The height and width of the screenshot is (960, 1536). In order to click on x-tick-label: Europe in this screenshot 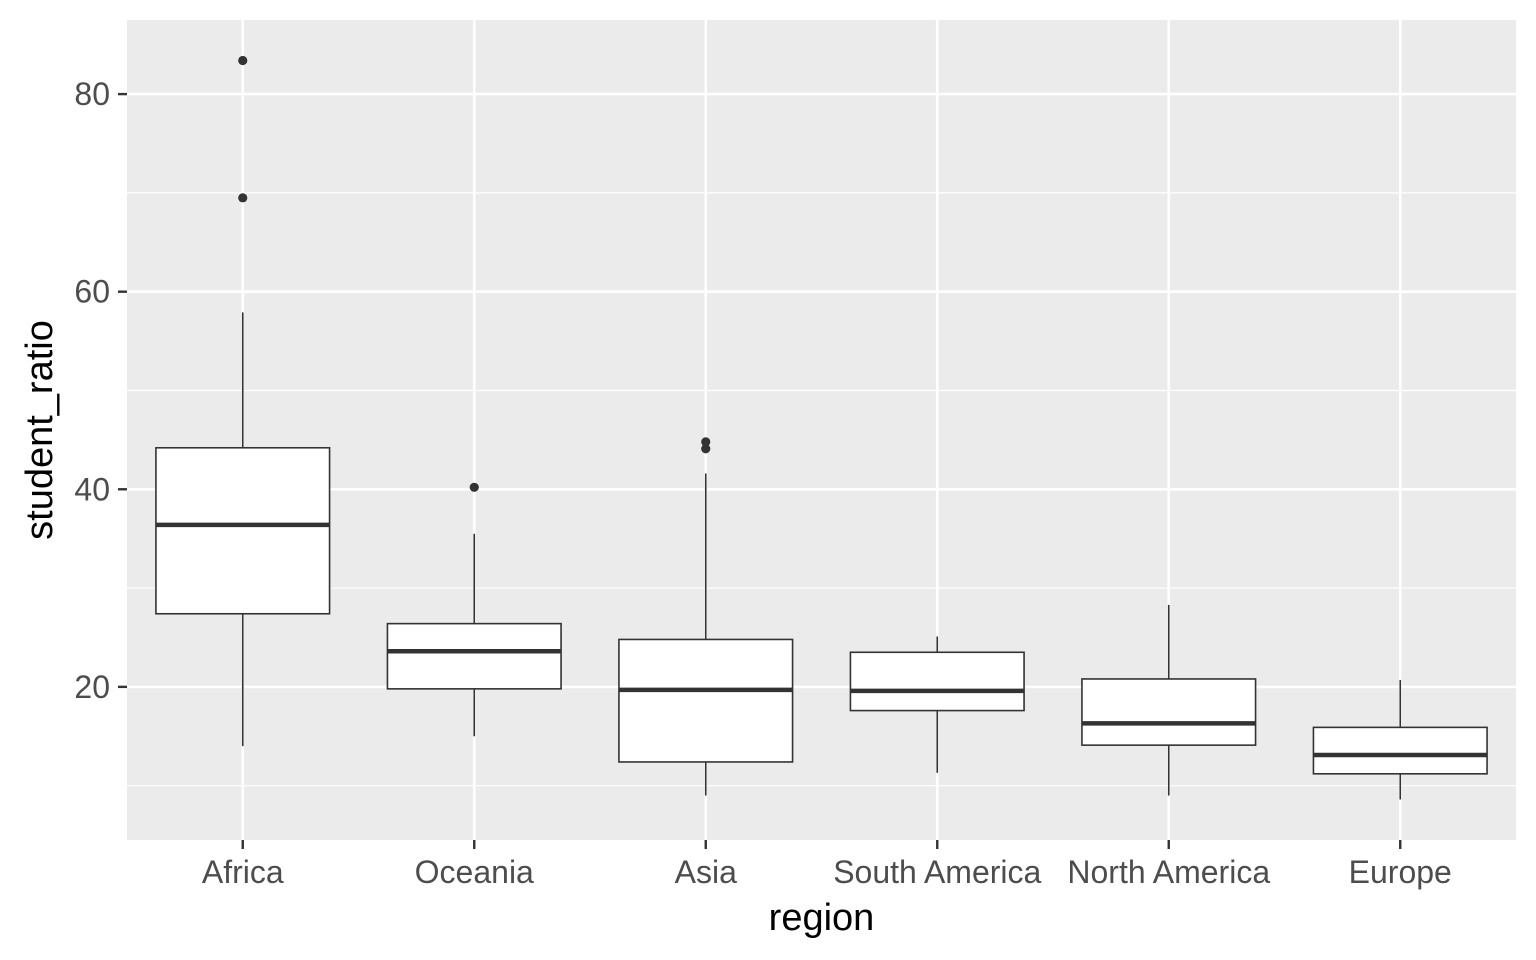, I will do `click(1400, 872)`.